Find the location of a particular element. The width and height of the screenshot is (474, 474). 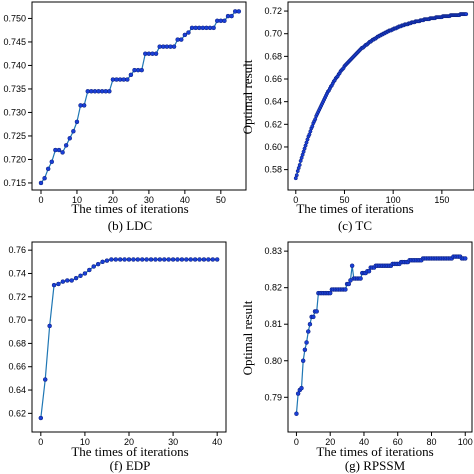

xlabel-edp: The times of iterations is located at coordinates (129, 451).